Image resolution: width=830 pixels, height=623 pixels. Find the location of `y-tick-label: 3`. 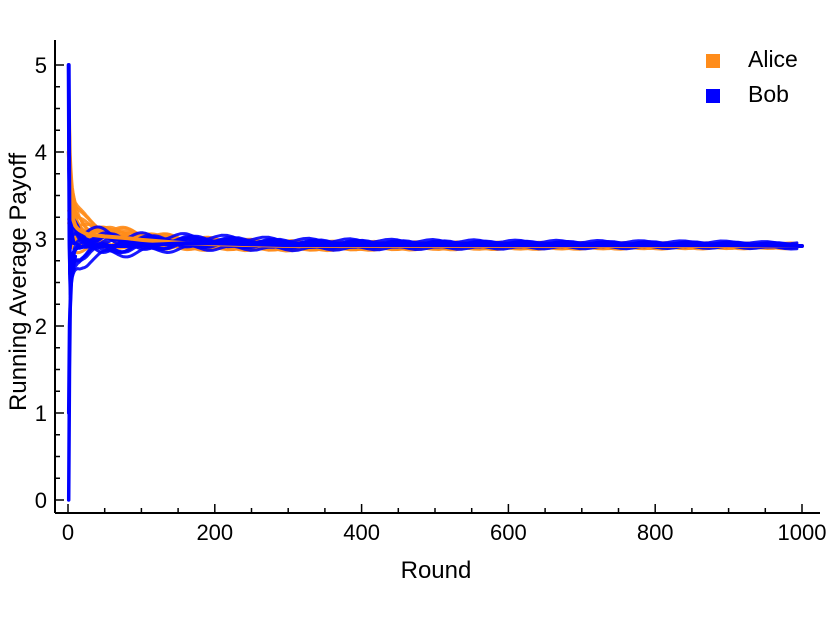

y-tick-label: 3 is located at coordinates (41, 239).